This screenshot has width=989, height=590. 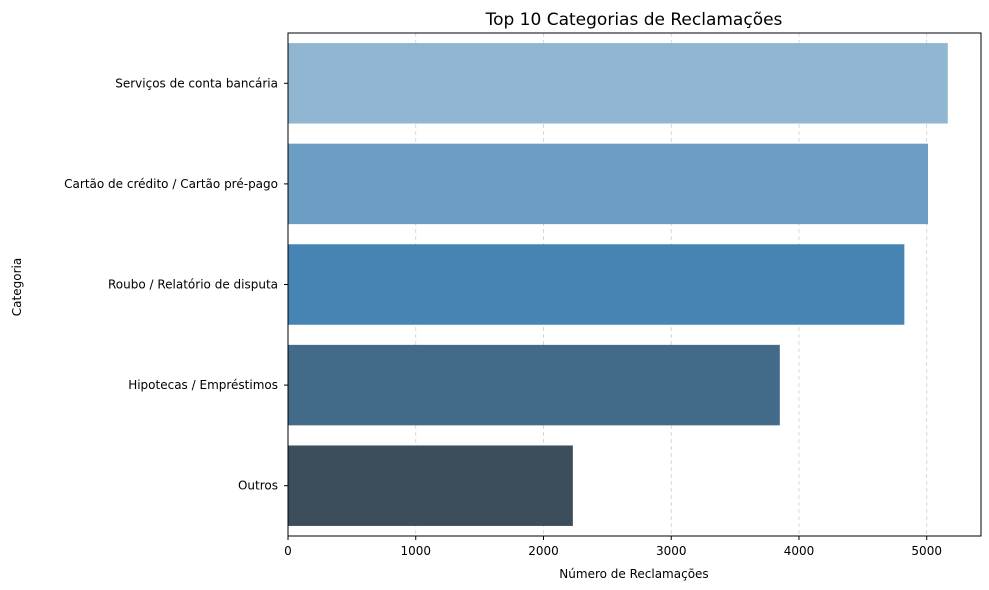 I want to click on y-tick-label-4: Outros, so click(x=258, y=486).